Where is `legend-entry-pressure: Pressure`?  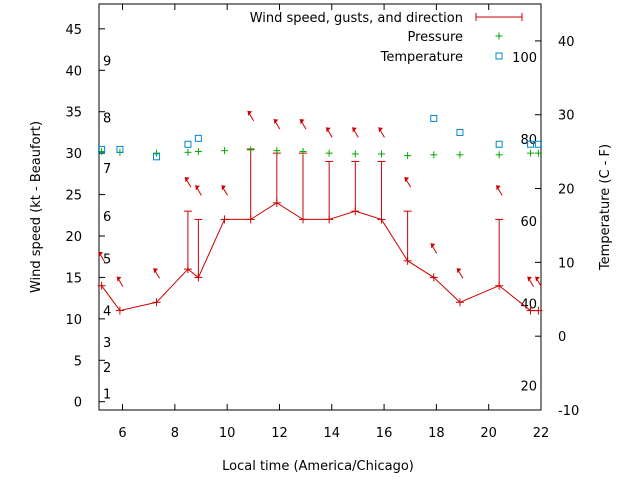 legend-entry-pressure: Pressure is located at coordinates (455, 37).